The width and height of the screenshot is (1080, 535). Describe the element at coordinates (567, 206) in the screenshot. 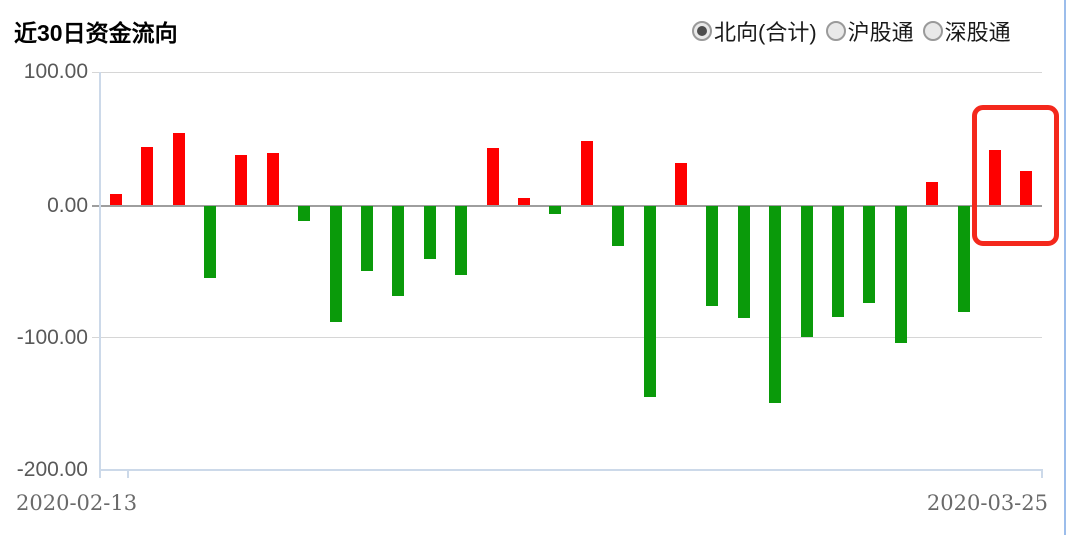

I see `zero-axis-line` at that location.